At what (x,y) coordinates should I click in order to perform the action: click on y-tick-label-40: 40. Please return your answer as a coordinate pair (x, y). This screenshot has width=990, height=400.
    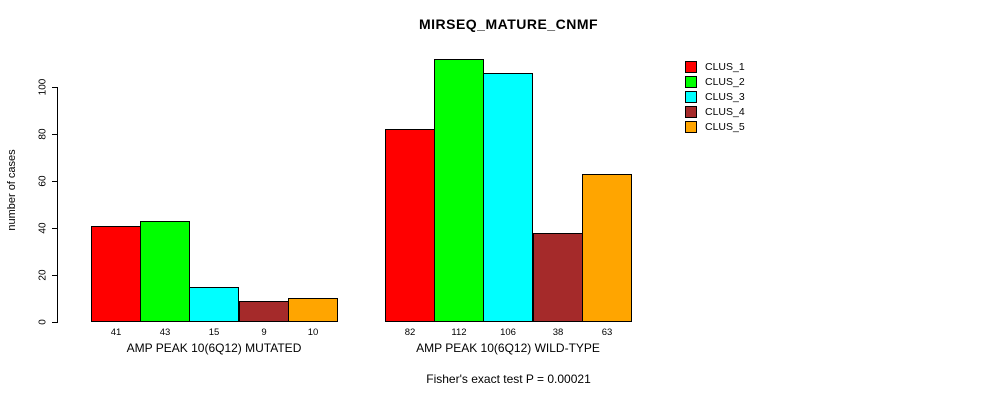
    Looking at the image, I should click on (43, 228).